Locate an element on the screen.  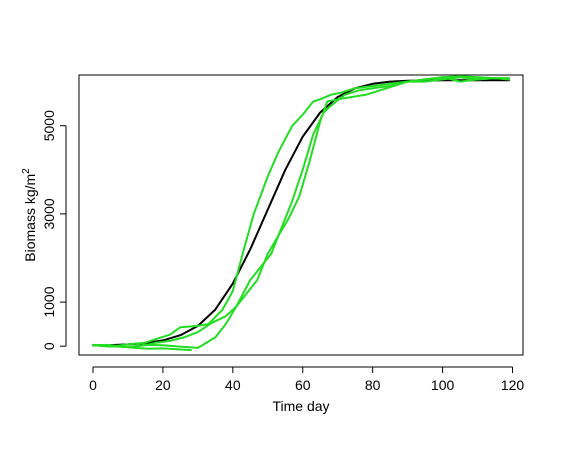
y-tick-label-3000: 3000 is located at coordinates (49, 213).